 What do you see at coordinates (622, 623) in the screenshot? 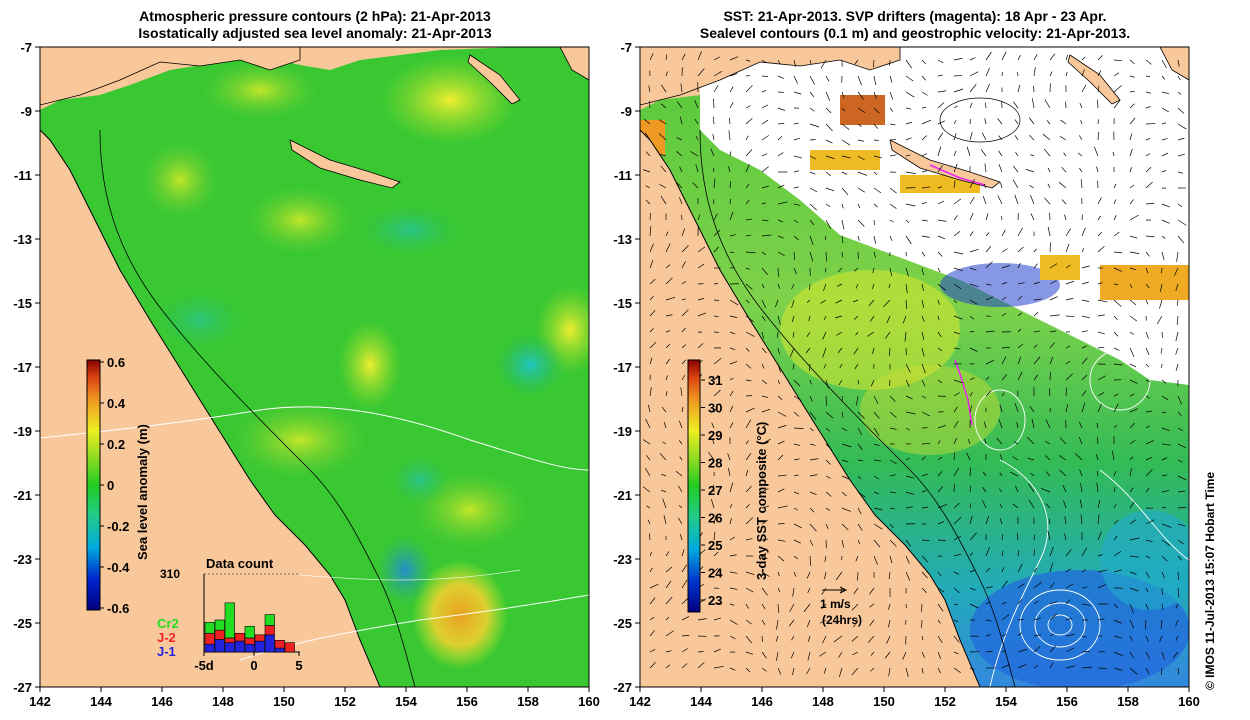
I see `lat-tick-label: -25` at bounding box center [622, 623].